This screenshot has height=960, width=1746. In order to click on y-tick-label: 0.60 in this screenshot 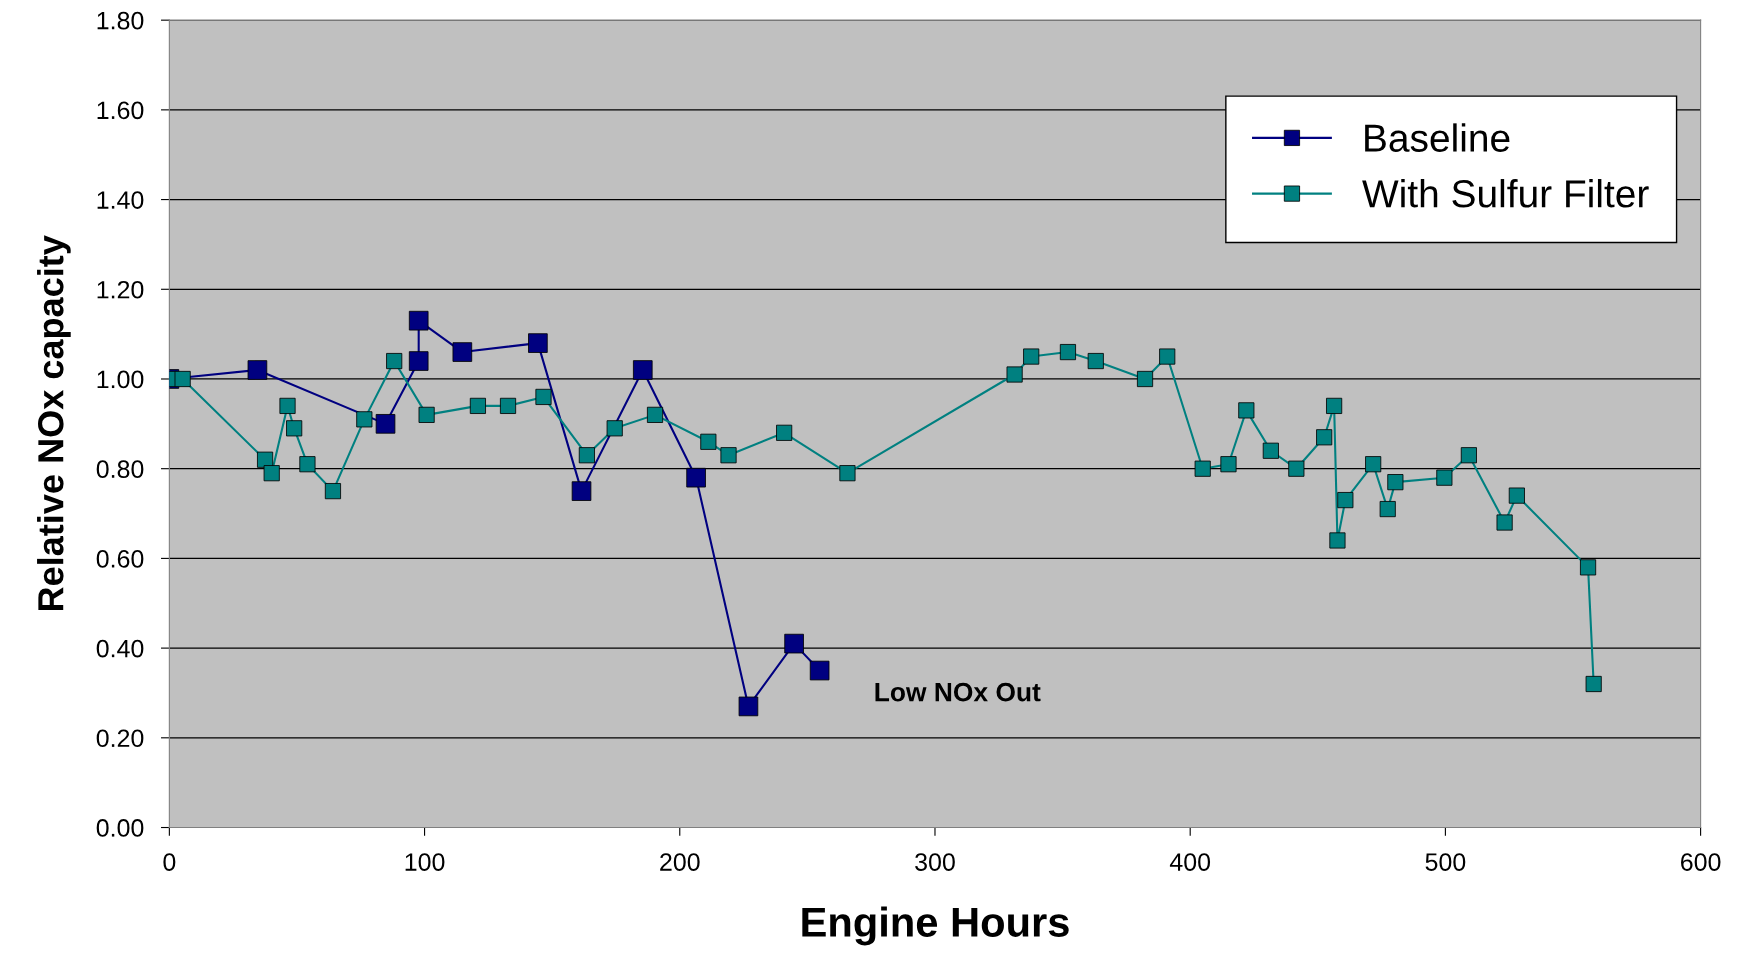, I will do `click(120, 559)`.